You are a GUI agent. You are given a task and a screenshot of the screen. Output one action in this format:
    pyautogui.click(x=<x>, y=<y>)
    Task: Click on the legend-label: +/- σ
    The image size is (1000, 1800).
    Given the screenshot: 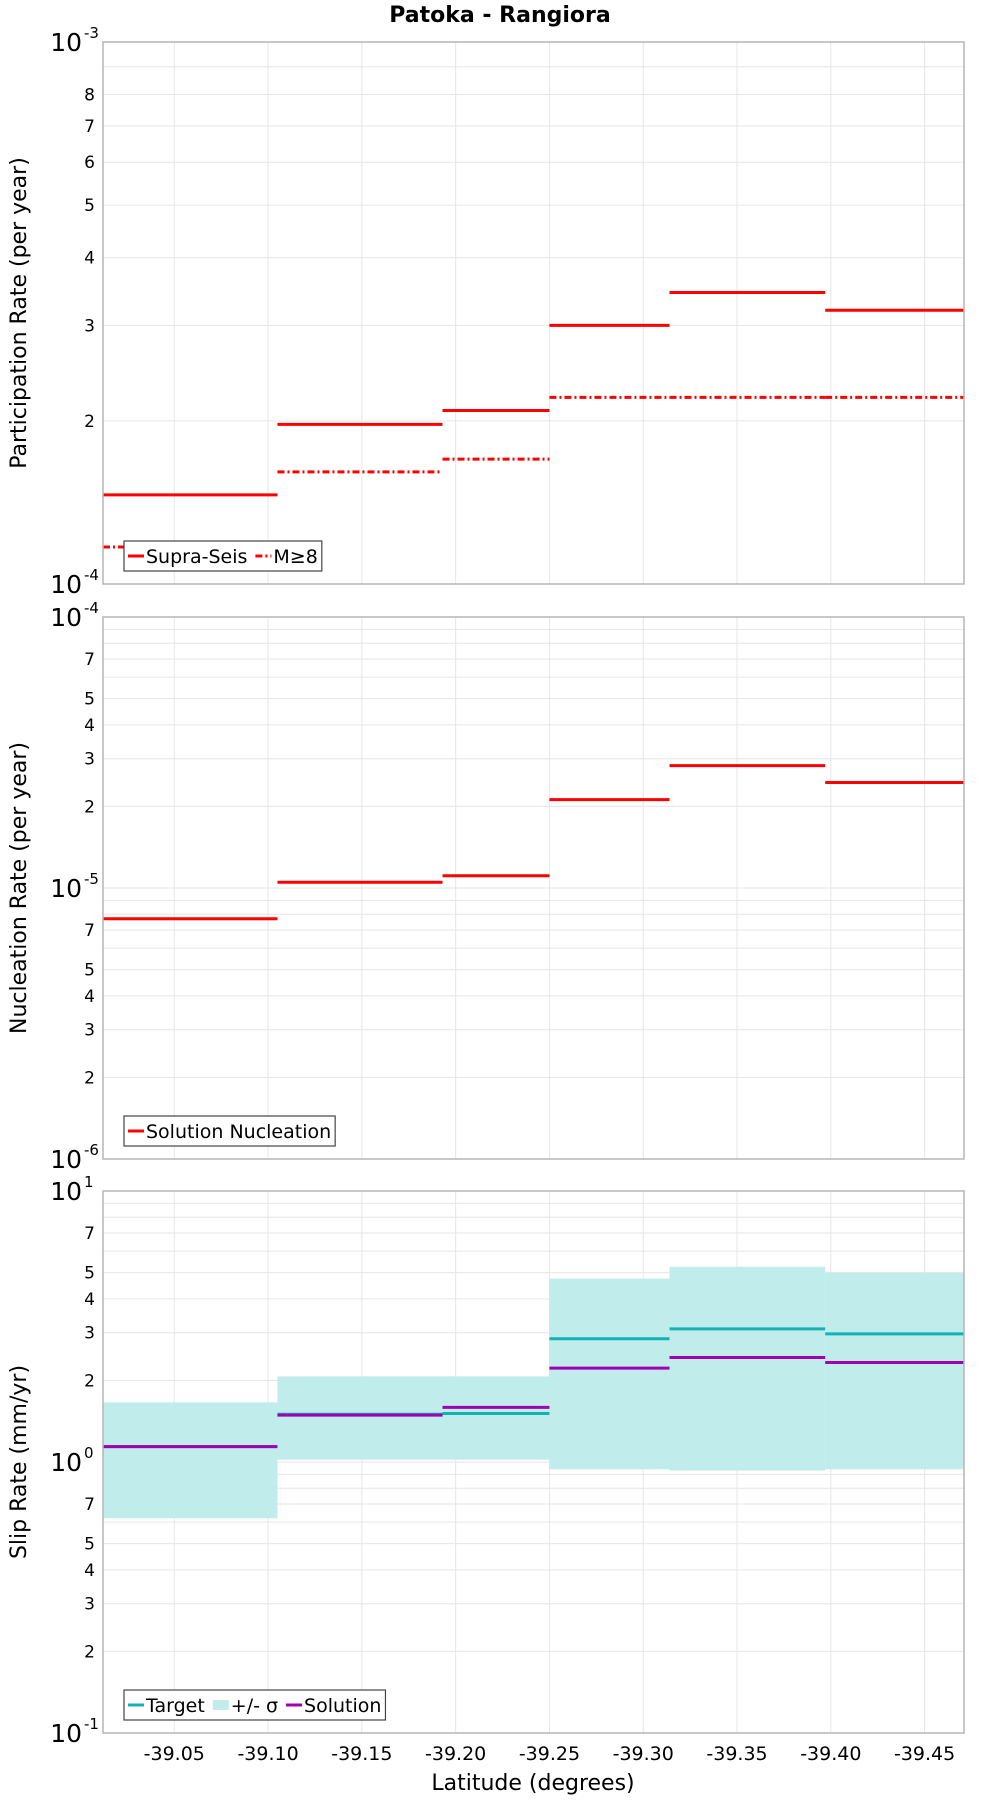 What is the action you would take?
    pyautogui.click(x=254, y=1706)
    